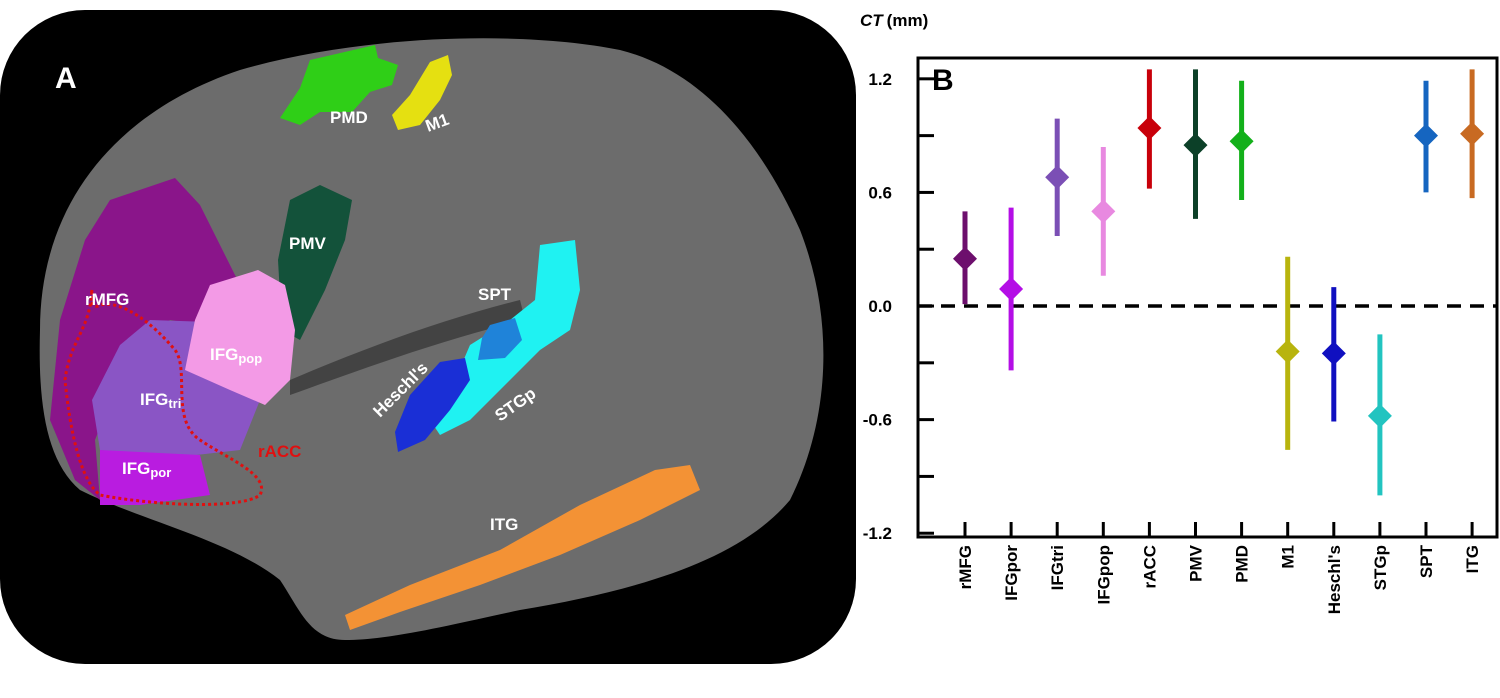  Describe the element at coordinates (1195, 145) in the screenshot. I see `data-point-pmv` at that location.